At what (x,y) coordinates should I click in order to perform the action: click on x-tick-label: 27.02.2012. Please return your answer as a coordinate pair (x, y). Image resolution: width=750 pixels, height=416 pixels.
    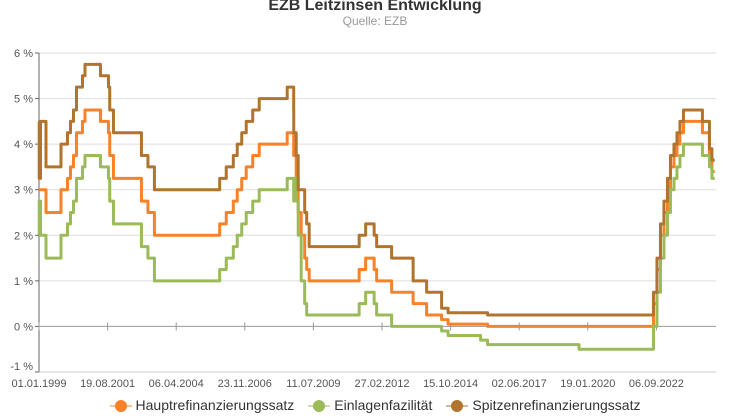
    Looking at the image, I should click on (381, 384).